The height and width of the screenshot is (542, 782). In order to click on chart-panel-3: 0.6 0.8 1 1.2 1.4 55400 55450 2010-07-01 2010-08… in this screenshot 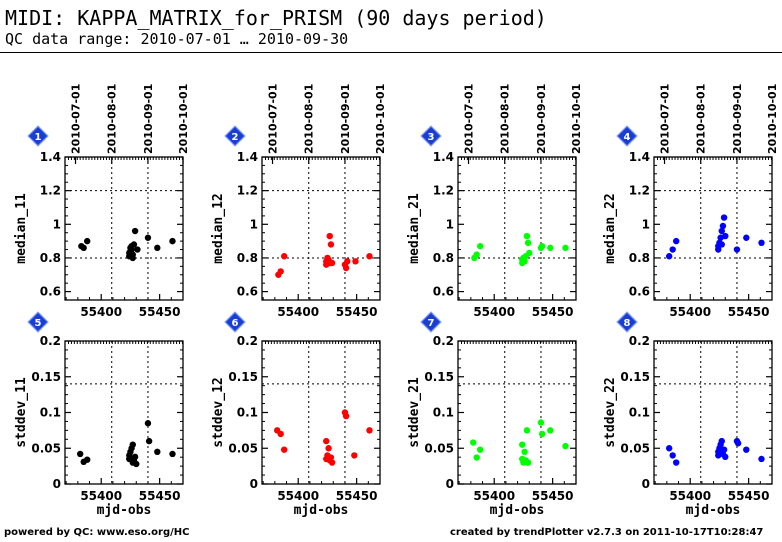, I will do `click(495, 201)`.